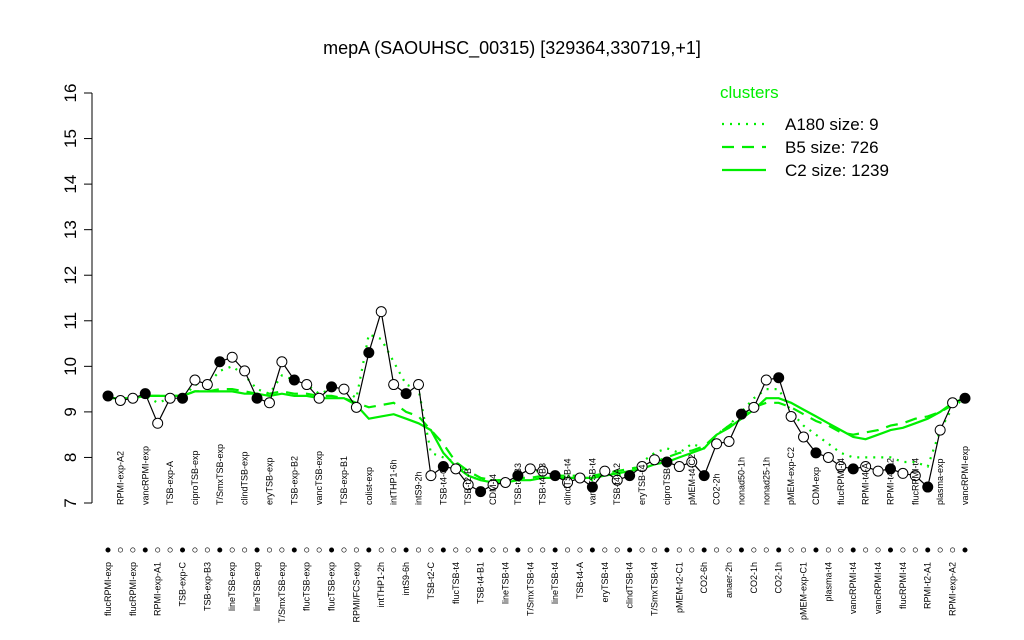  Describe the element at coordinates (766, 481) in the screenshot. I see `x-tick-label: nonad25-1h` at that location.